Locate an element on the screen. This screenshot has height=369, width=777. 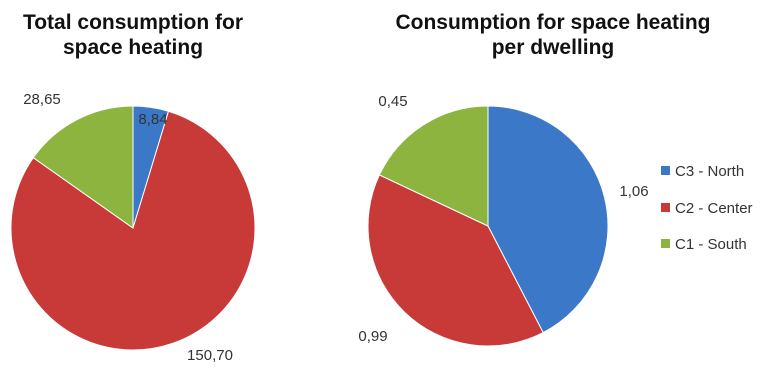
pie1-slice-south is located at coordinates (83, 167).